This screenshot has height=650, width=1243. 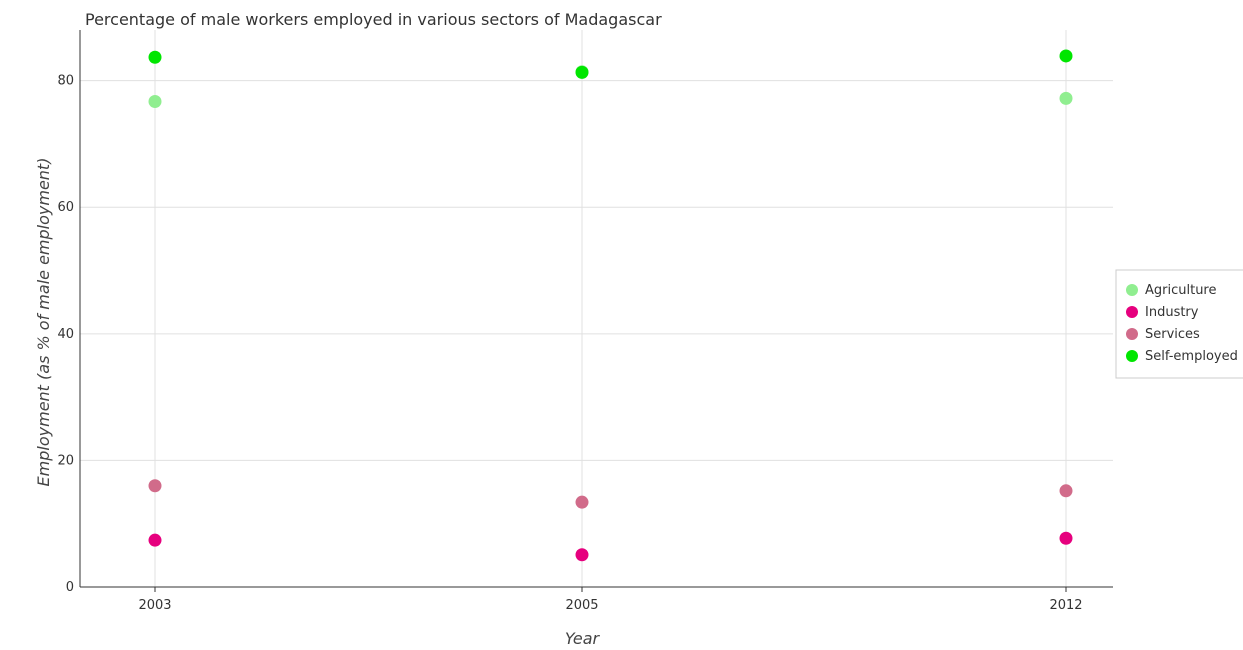 What do you see at coordinates (43, 322) in the screenshot?
I see `y-axis-label: Employment (as % of male employment)` at bounding box center [43, 322].